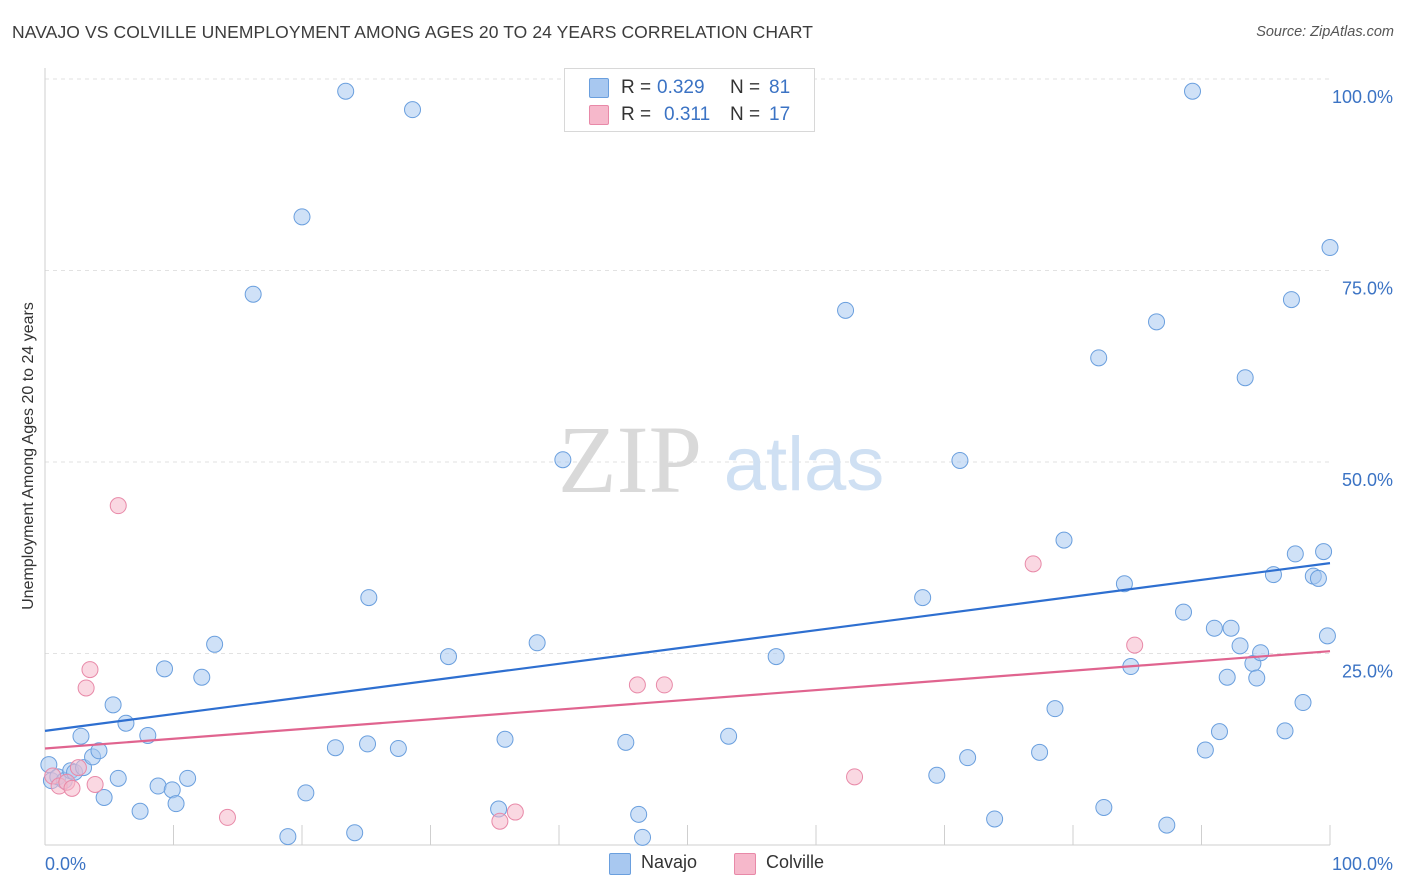 Image resolution: width=1406 pixels, height=892 pixels. Describe the element at coordinates (599, 88) in the screenshot. I see `navajo-swatch` at that location.